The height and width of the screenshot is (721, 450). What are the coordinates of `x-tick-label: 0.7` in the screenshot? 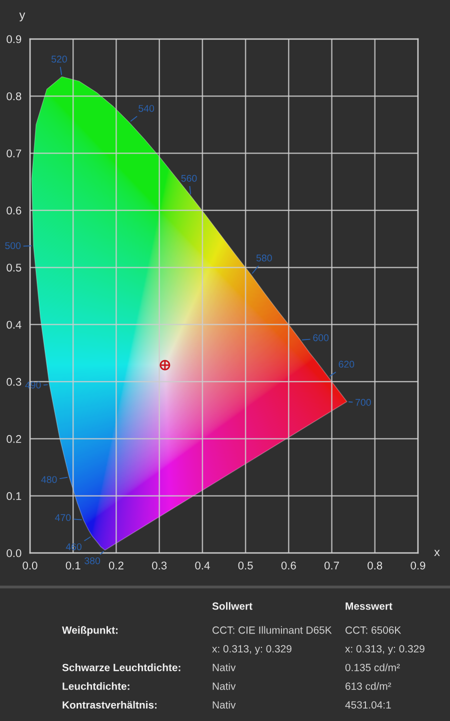 It's located at (331, 566).